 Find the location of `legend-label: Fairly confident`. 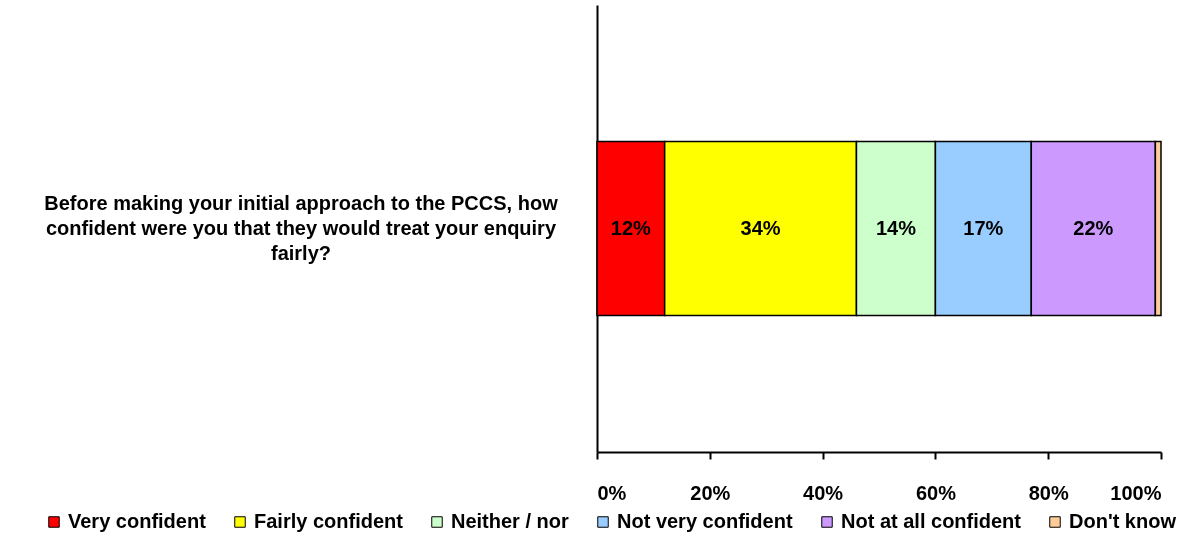

legend-label: Fairly confident is located at coordinates (329, 521).